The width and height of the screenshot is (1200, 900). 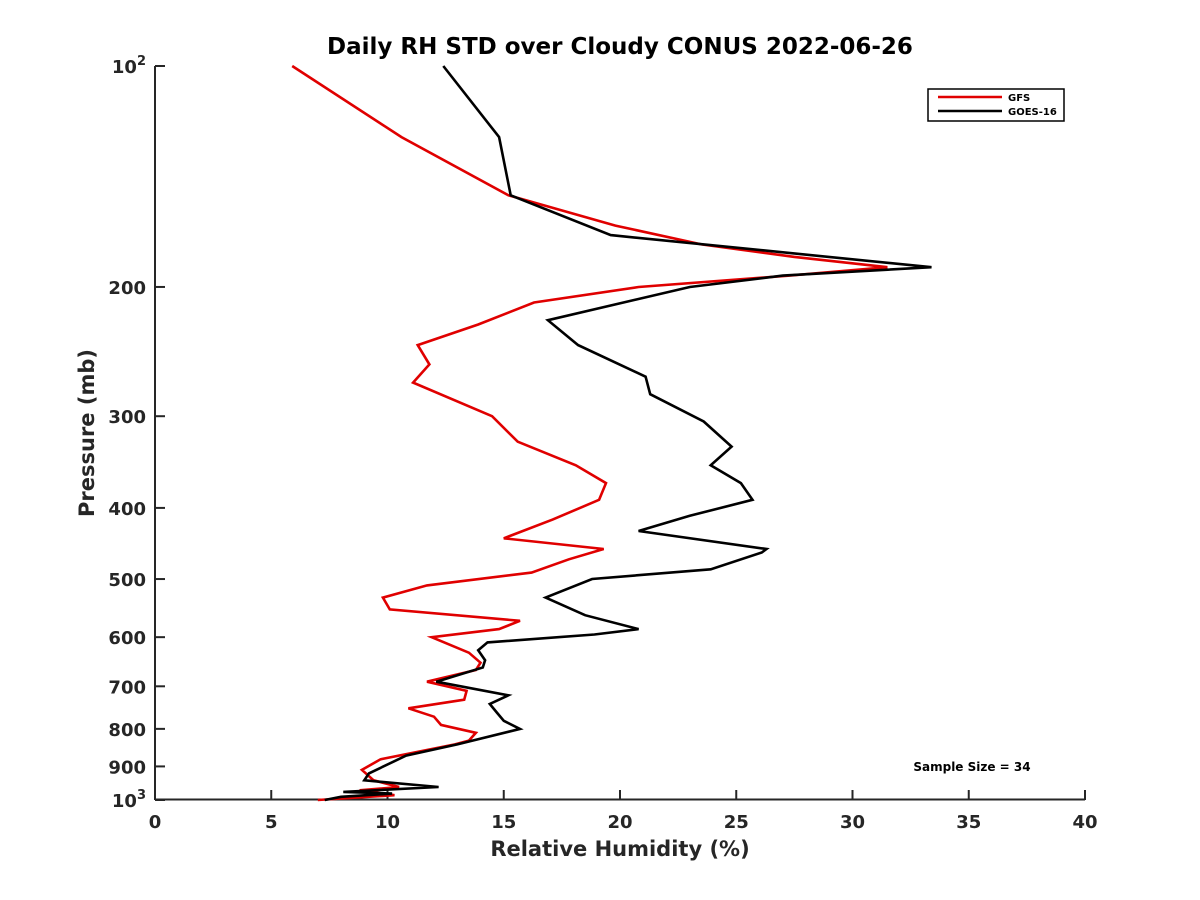 I want to click on y-tick-label: 900, so click(x=127, y=767).